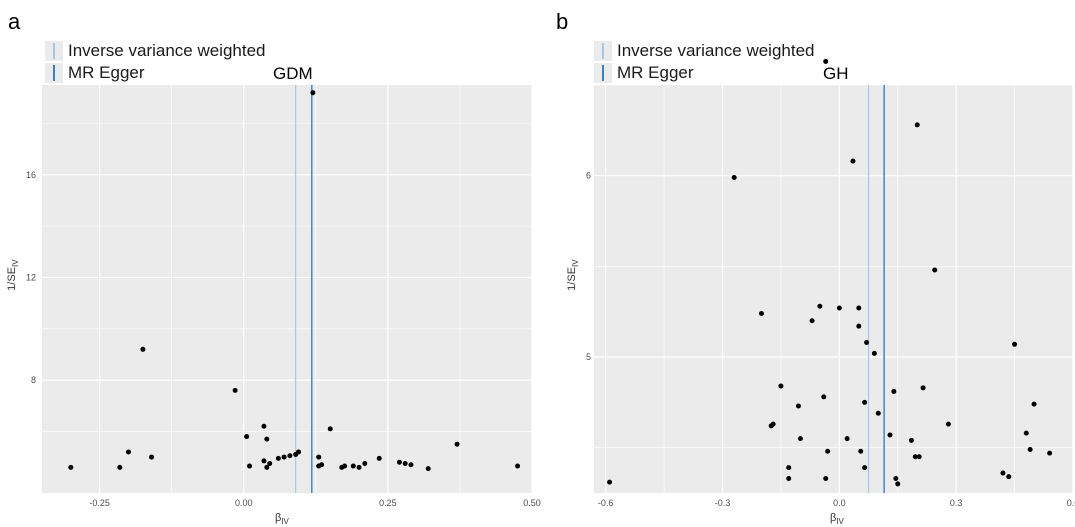 This screenshot has width=1075, height=527. What do you see at coordinates (588, 176) in the screenshot?
I see `y-tick-label: 6` at bounding box center [588, 176].